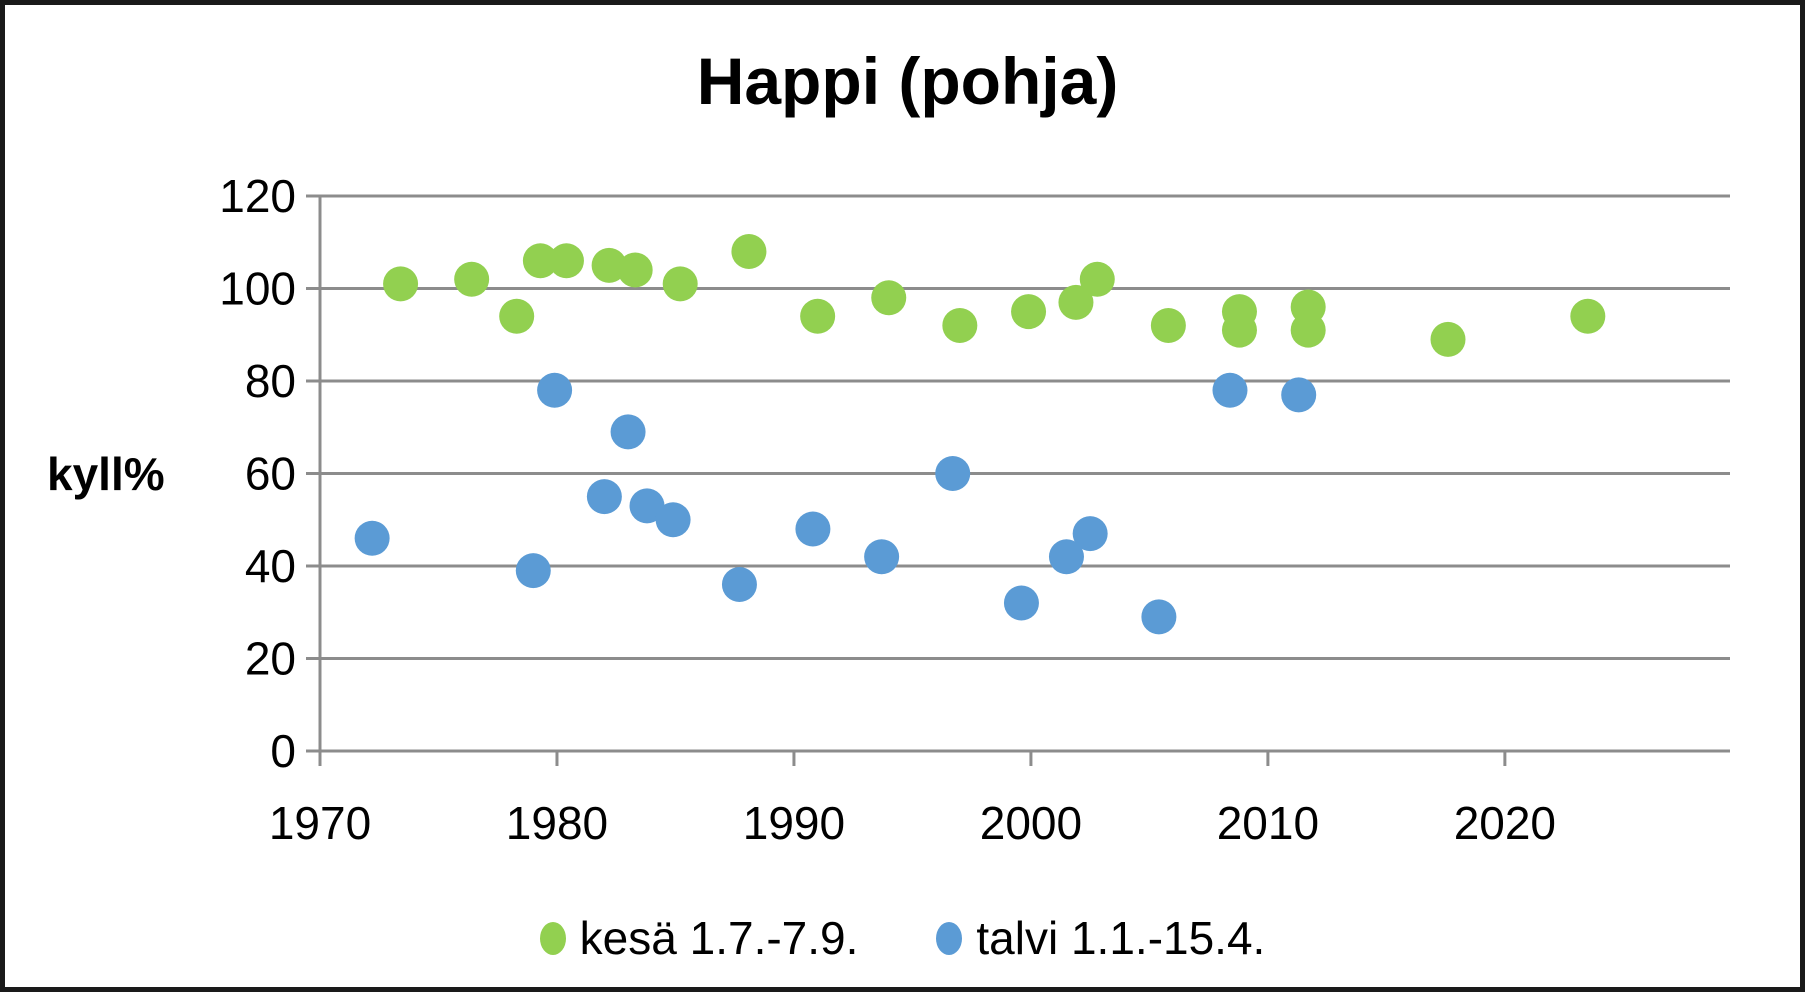 The height and width of the screenshot is (992, 1805). What do you see at coordinates (907, 81) in the screenshot?
I see `chart-title: Happi (pohja)` at bounding box center [907, 81].